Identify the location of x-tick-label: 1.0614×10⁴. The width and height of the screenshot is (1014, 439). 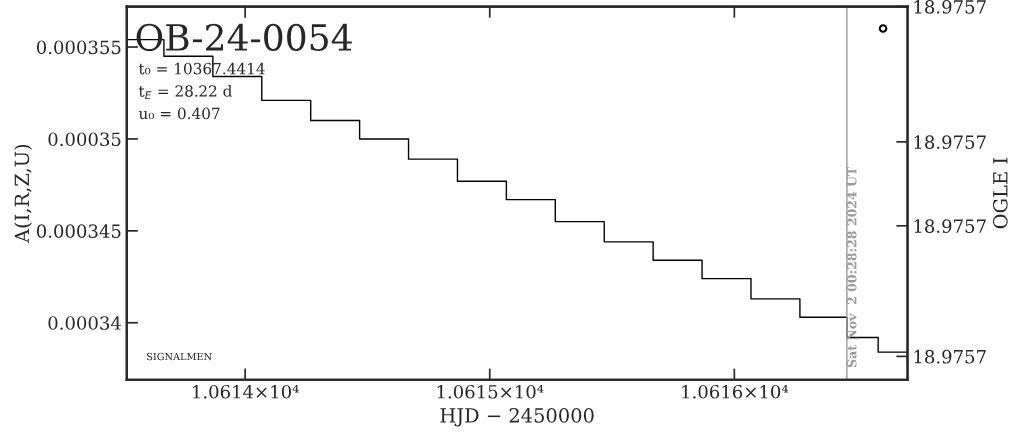
(246, 391).